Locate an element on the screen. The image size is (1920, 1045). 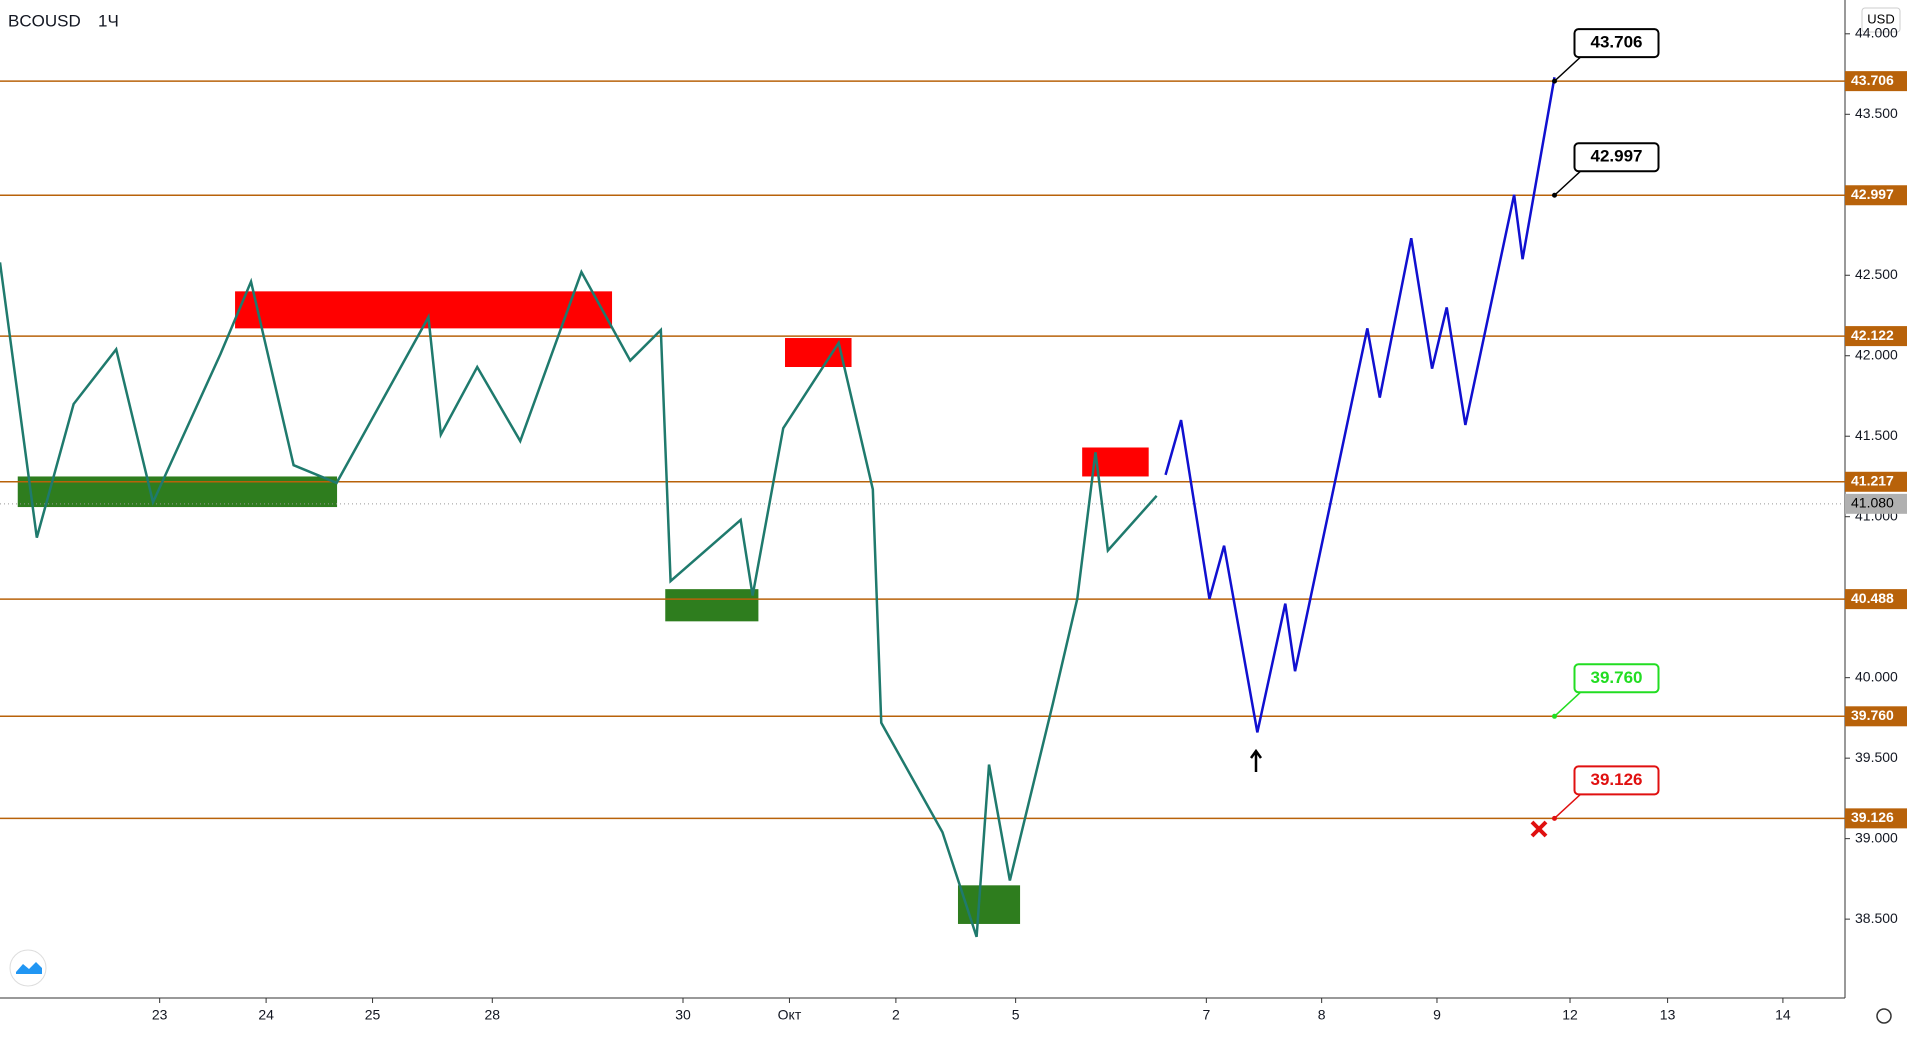
x-tick-label: 24 is located at coordinates (266, 1015).